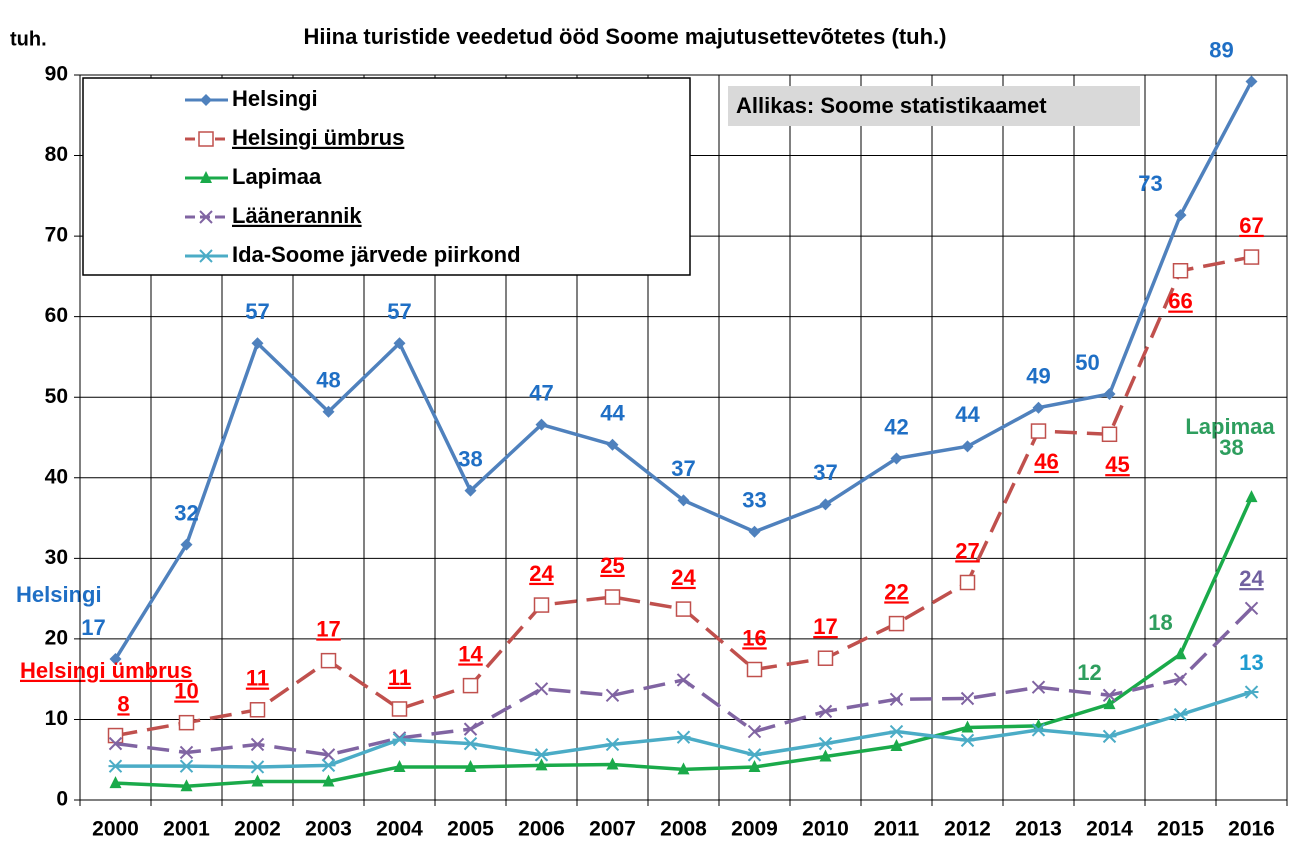  What do you see at coordinates (1221, 49) in the screenshot?
I see `data-label: 89` at bounding box center [1221, 49].